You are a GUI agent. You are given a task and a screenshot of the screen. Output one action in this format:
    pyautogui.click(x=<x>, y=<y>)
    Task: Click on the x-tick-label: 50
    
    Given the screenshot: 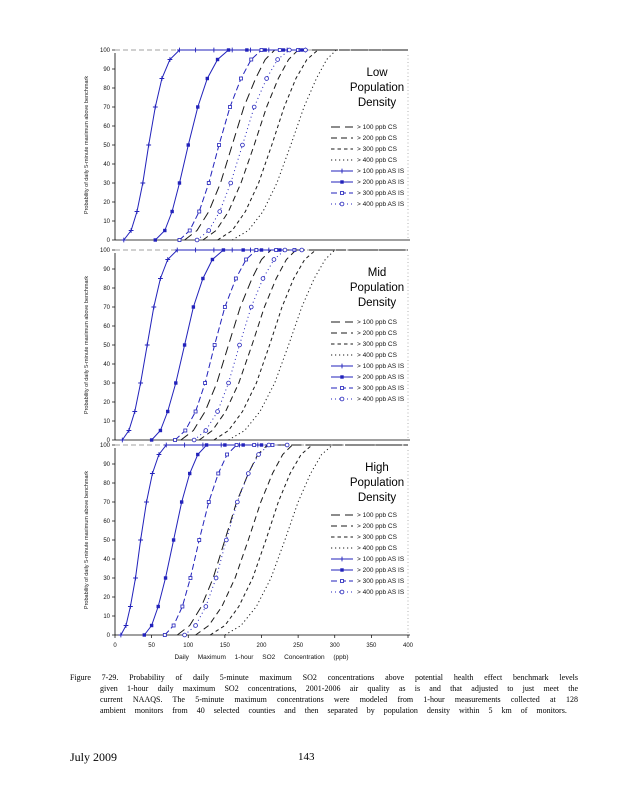 What is the action you would take?
    pyautogui.click(x=151, y=646)
    